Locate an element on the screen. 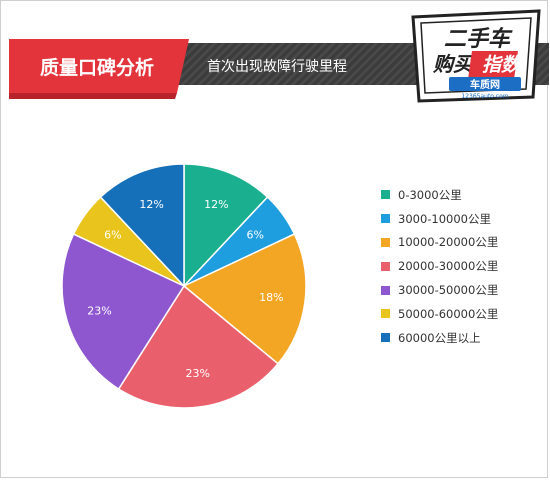 The width and height of the screenshot is (550, 480). legend-item-2: 10000-20000公里 is located at coordinates (461, 243).